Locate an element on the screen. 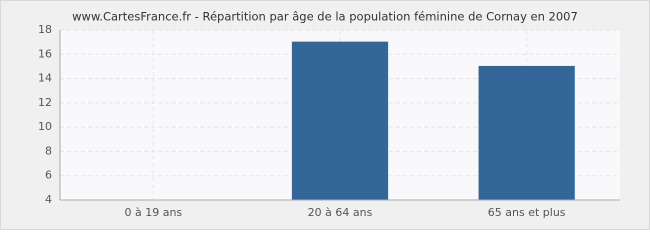 This screenshot has height=240, width=650. y-tick-label: 4 is located at coordinates (48, 199).